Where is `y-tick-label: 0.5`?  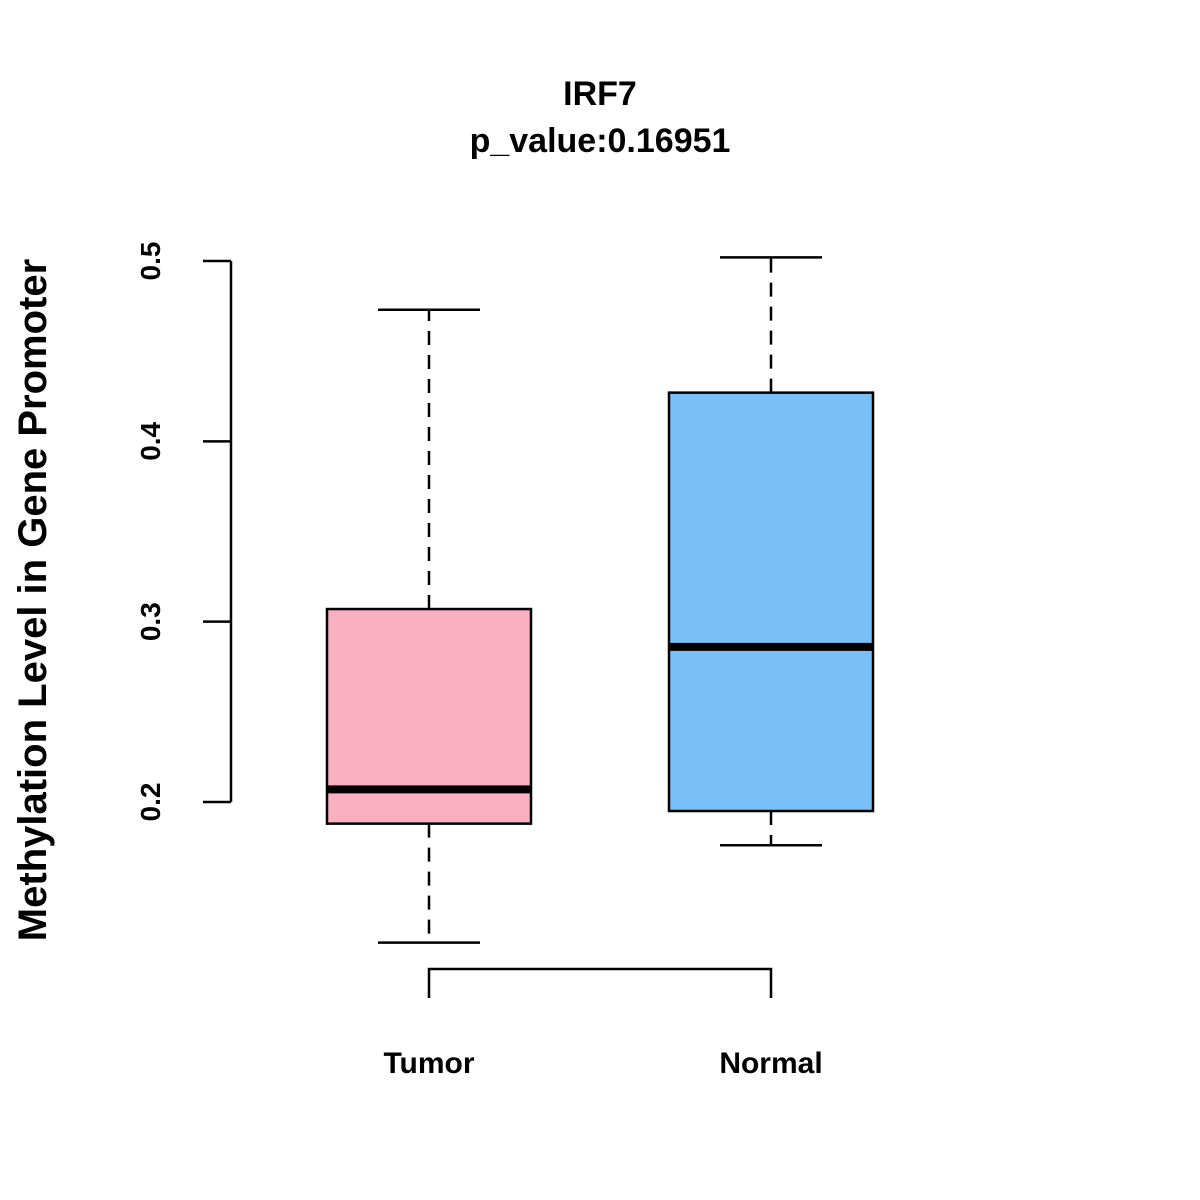 y-tick-label: 0.5 is located at coordinates (150, 261).